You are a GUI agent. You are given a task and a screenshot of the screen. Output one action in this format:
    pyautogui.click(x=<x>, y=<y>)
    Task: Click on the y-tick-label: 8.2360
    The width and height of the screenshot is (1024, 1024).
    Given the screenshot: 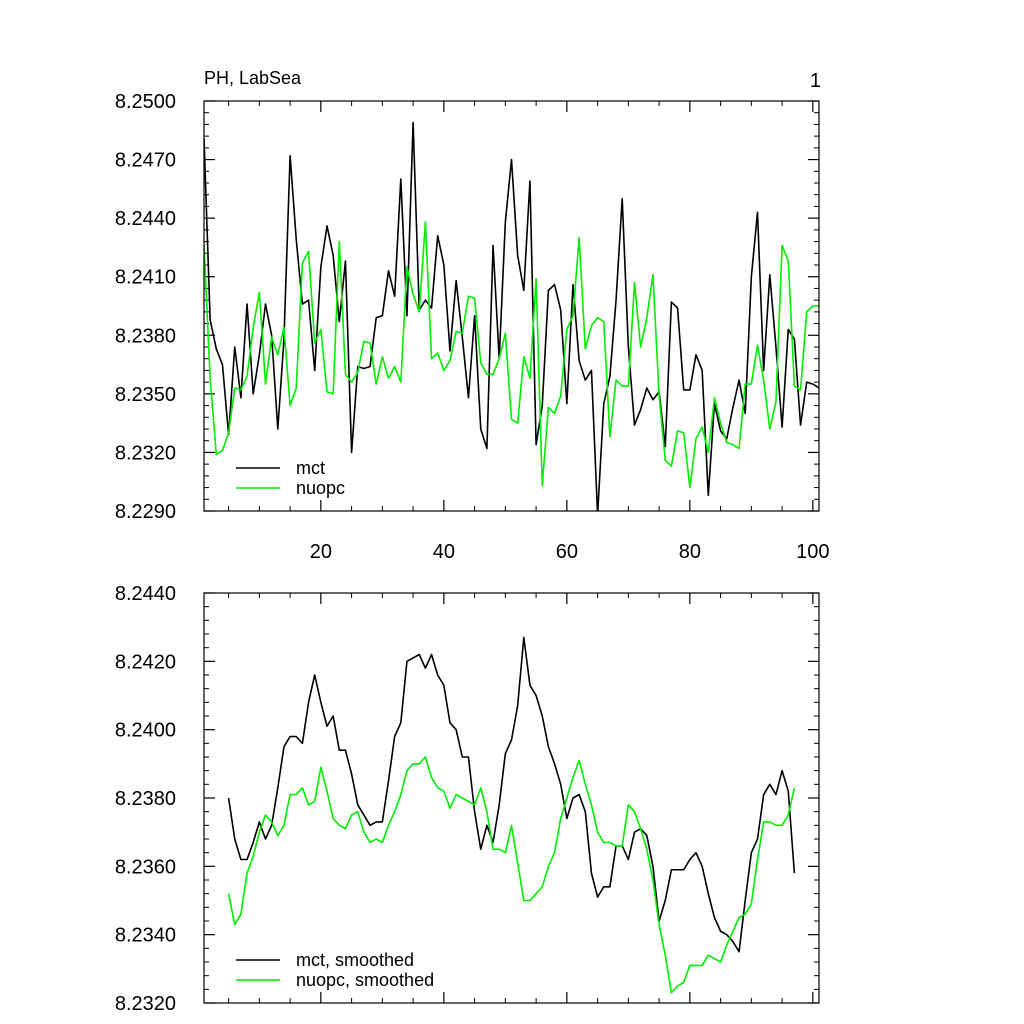 What is the action you would take?
    pyautogui.click(x=145, y=867)
    